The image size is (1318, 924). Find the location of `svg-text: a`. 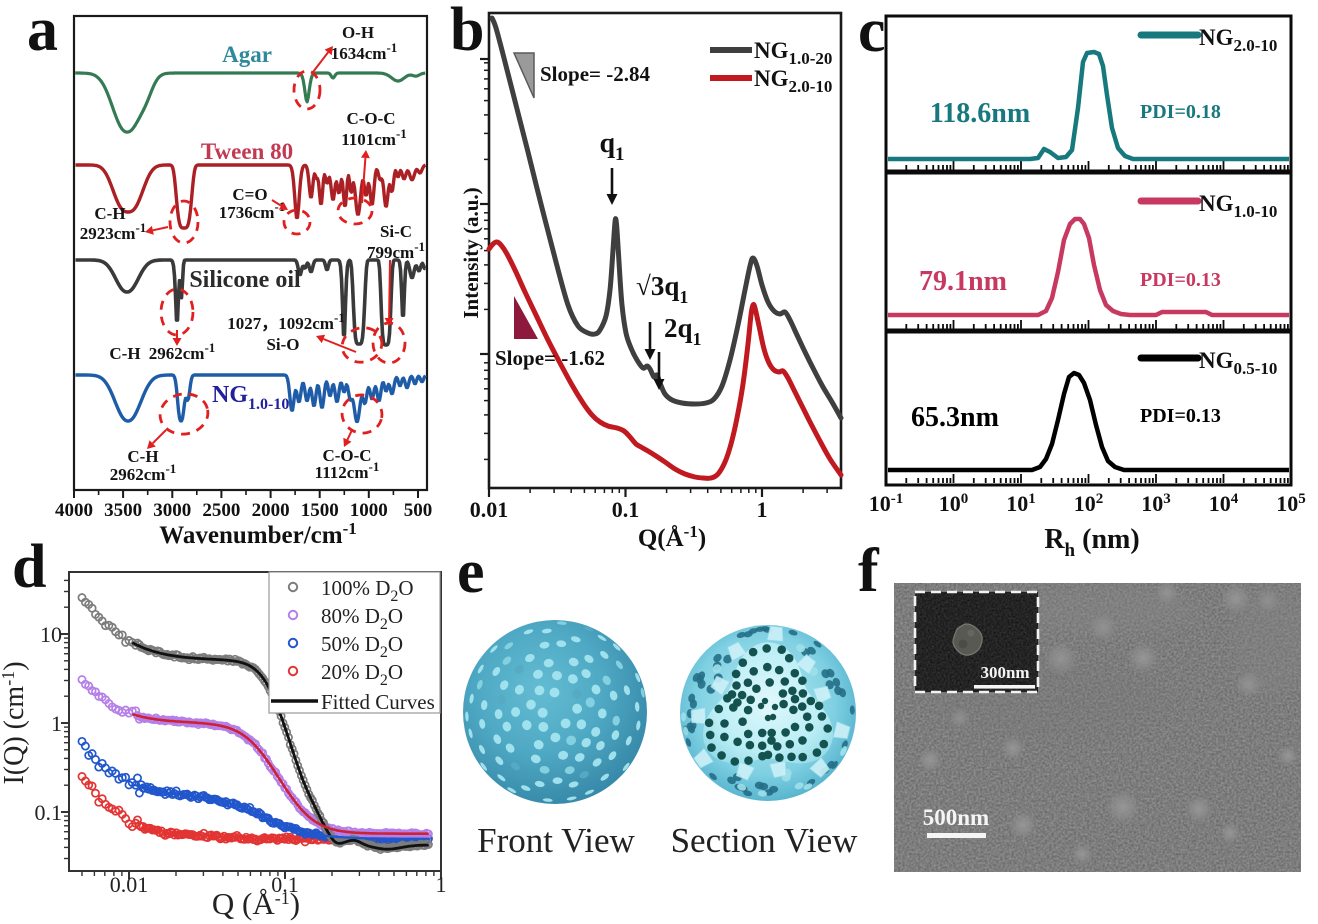

svg-text: a is located at coordinates (42, 32).